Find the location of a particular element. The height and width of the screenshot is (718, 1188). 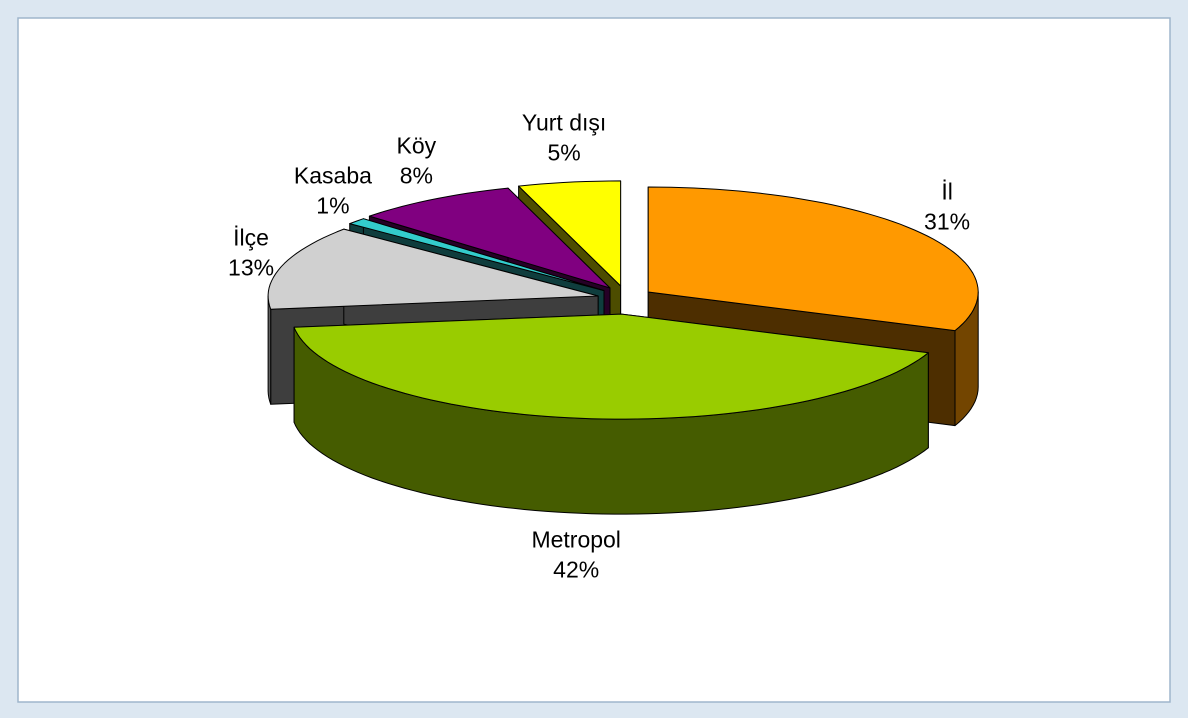

data-label-name: Kasaba is located at coordinates (333, 175).